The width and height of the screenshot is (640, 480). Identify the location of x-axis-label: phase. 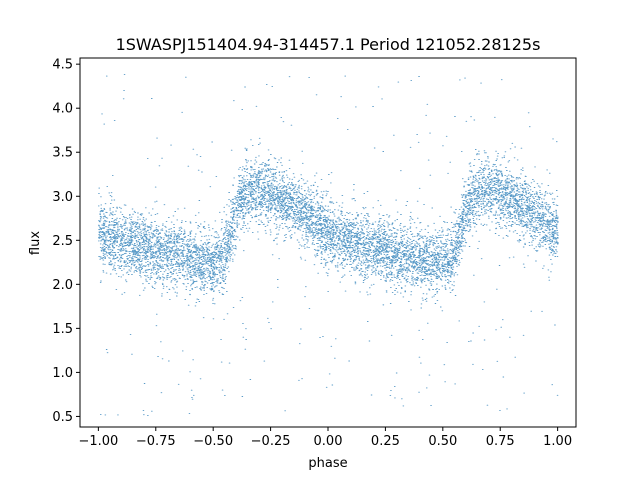
(327, 463).